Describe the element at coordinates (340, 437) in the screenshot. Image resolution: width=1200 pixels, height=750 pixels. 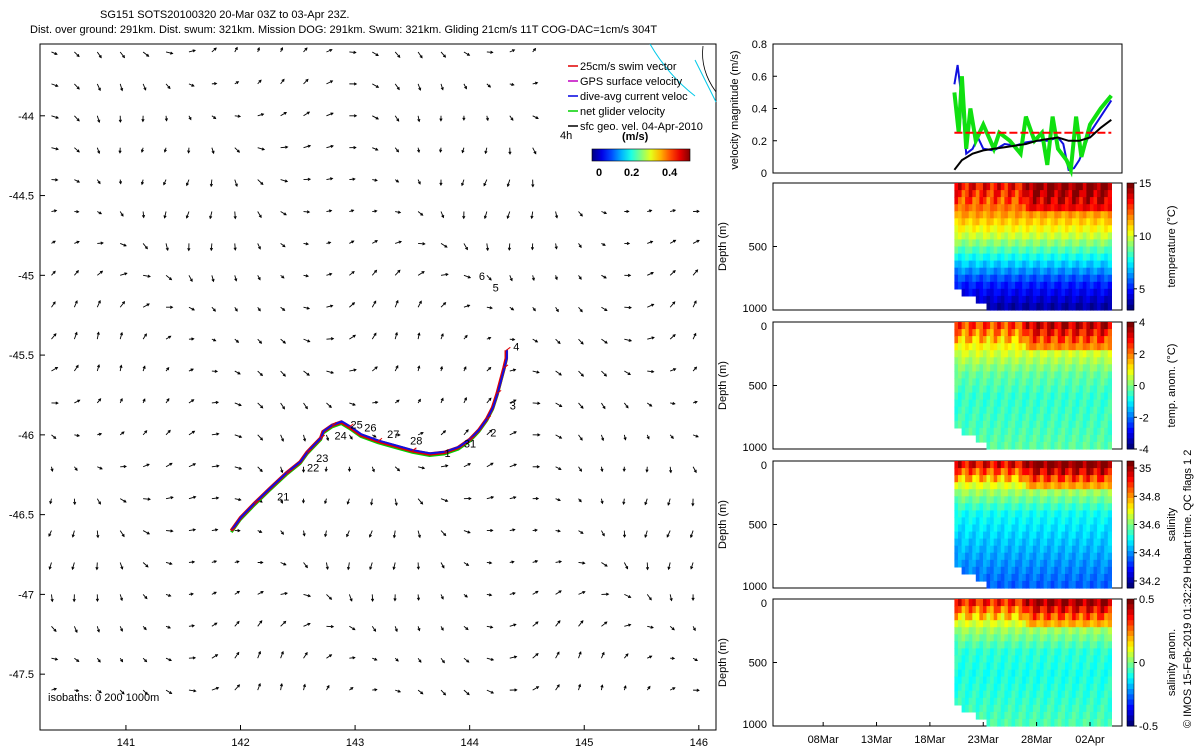
I see `track-day-label: 24` at that location.